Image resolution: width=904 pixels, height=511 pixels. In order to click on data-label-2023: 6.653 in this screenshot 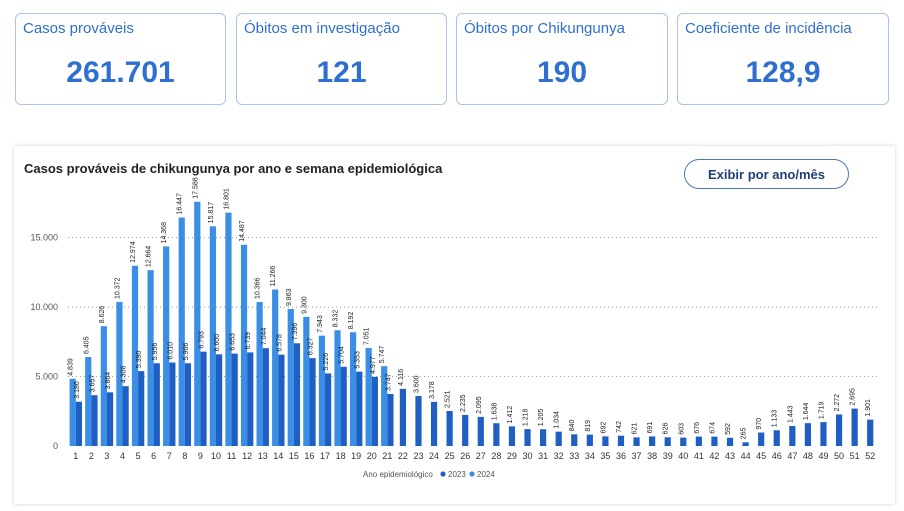, I will do `click(233, 342)`.